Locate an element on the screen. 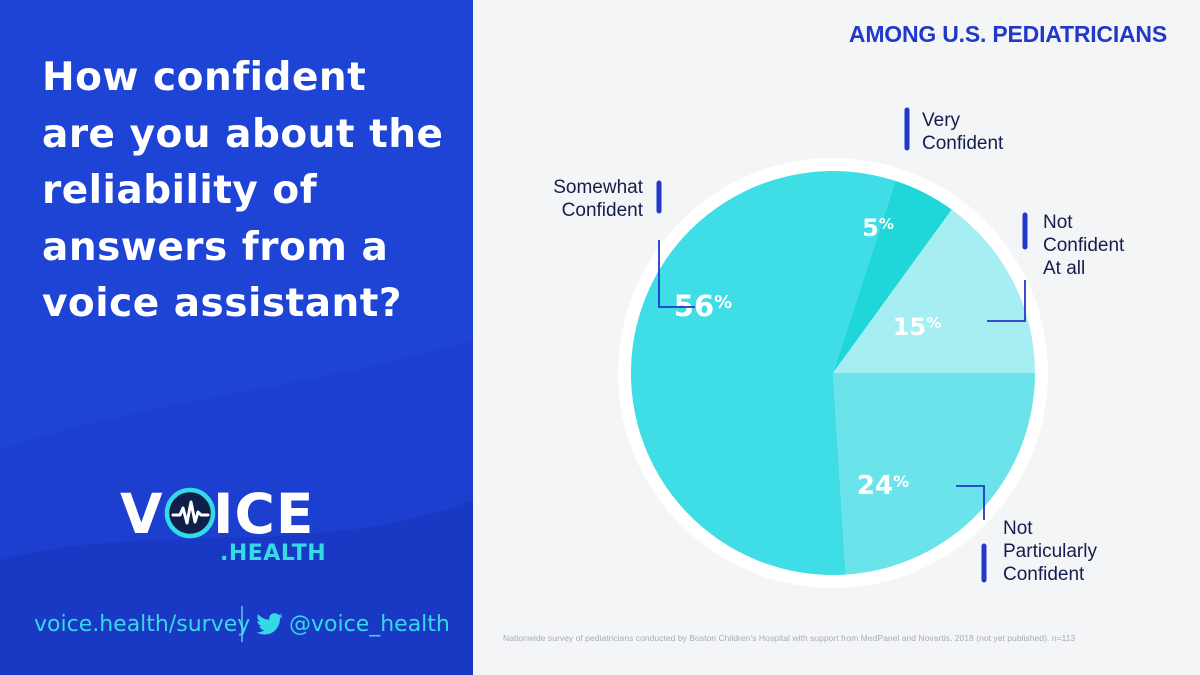 The height and width of the screenshot is (675, 1200). value-label-notpart: 24% is located at coordinates (883, 486).